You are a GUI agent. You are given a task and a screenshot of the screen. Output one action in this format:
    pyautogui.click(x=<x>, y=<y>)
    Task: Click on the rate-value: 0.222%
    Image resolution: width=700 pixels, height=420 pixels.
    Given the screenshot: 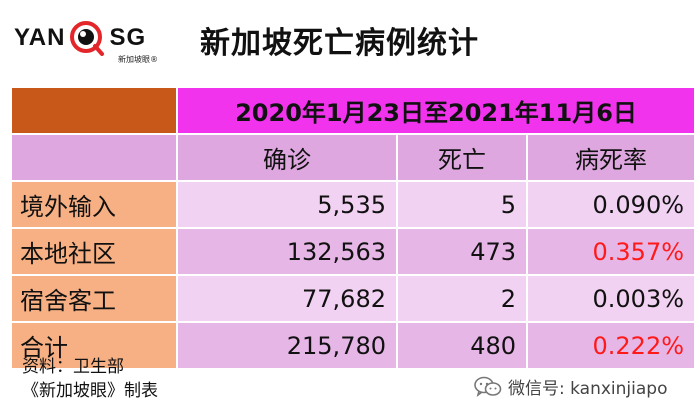 What is the action you would take?
    pyautogui.click(x=611, y=345)
    